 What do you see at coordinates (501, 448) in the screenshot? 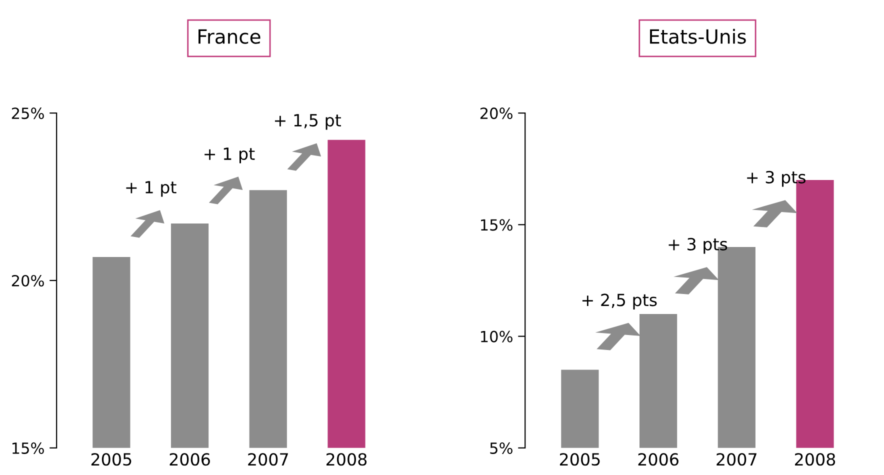
I see `y-tick-label: 5%` at bounding box center [501, 448].